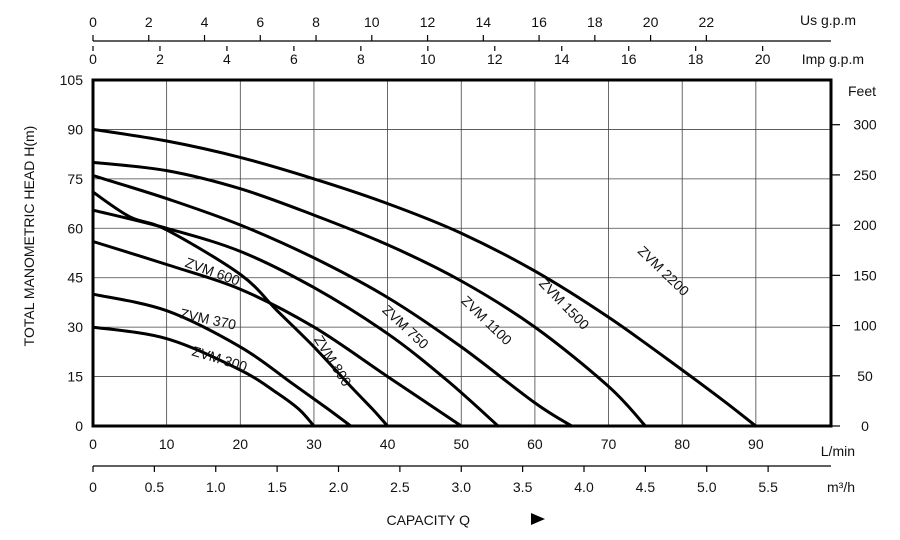 The height and width of the screenshot is (540, 900). What do you see at coordinates (461, 444) in the screenshot?
I see `x-tick-label-lpm: 50` at bounding box center [461, 444].